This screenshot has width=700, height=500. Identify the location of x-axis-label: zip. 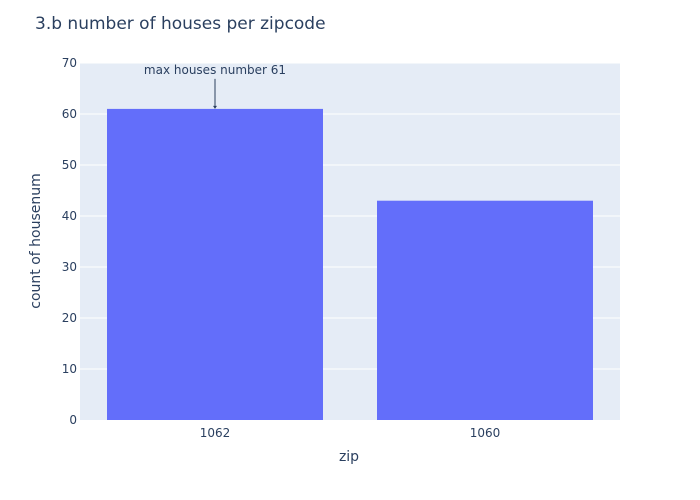
(349, 457).